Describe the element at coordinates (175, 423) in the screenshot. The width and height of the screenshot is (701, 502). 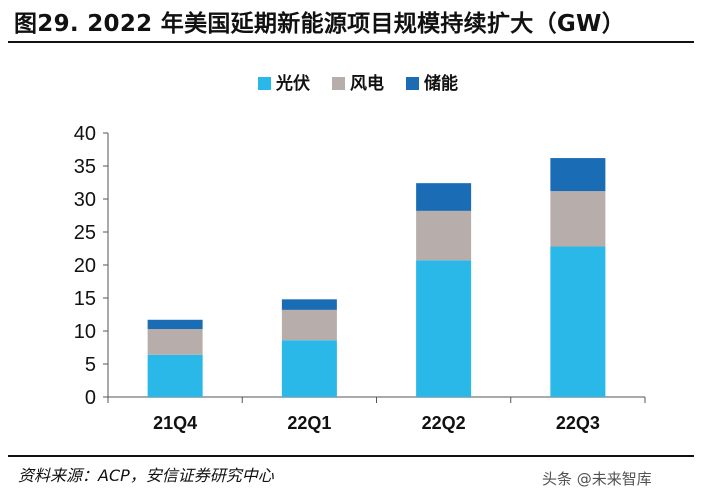
I see `x-tick-label-21Q4: 21Q4` at that location.